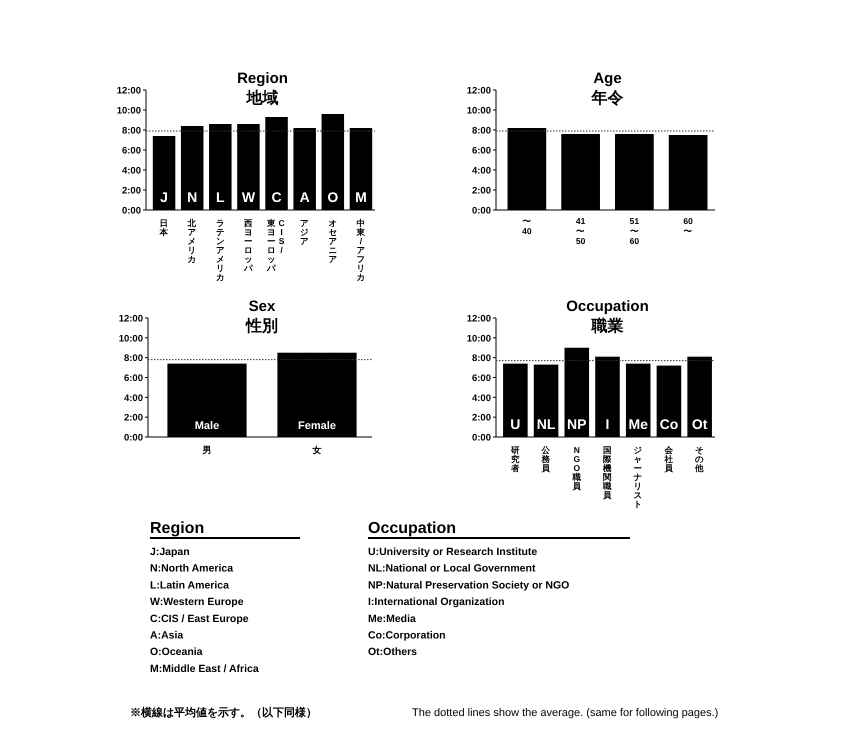 The height and width of the screenshot is (742, 843). Describe the element at coordinates (565, 713) in the screenshot. I see `text: The dotted lines show the average. (same for following pages.)` at that location.